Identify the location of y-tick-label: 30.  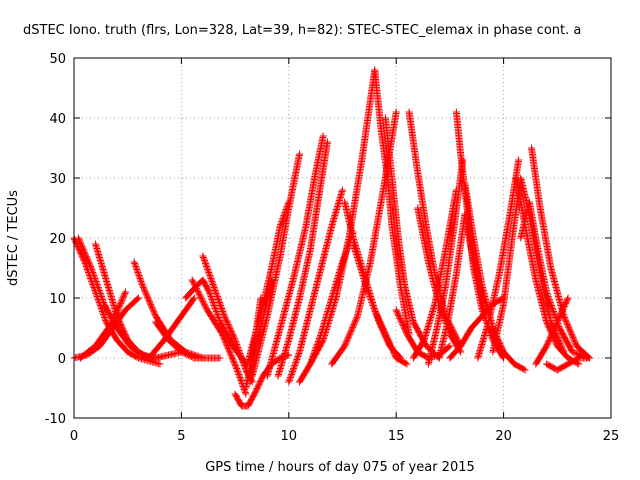
(57, 179).